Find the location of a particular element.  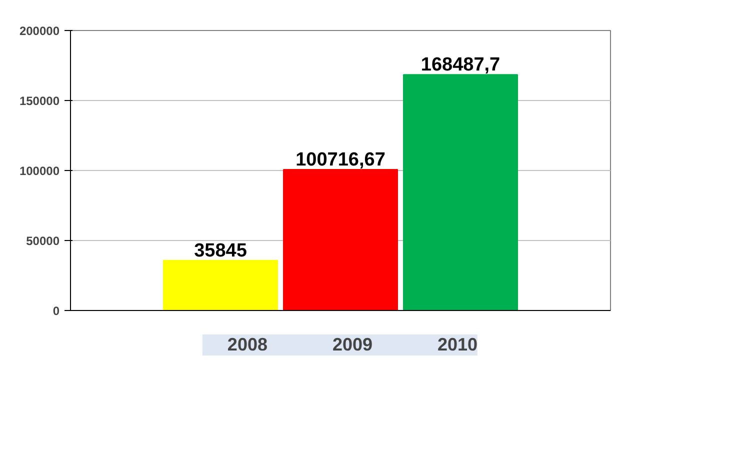

y-tick-label: 0 is located at coordinates (56, 311).